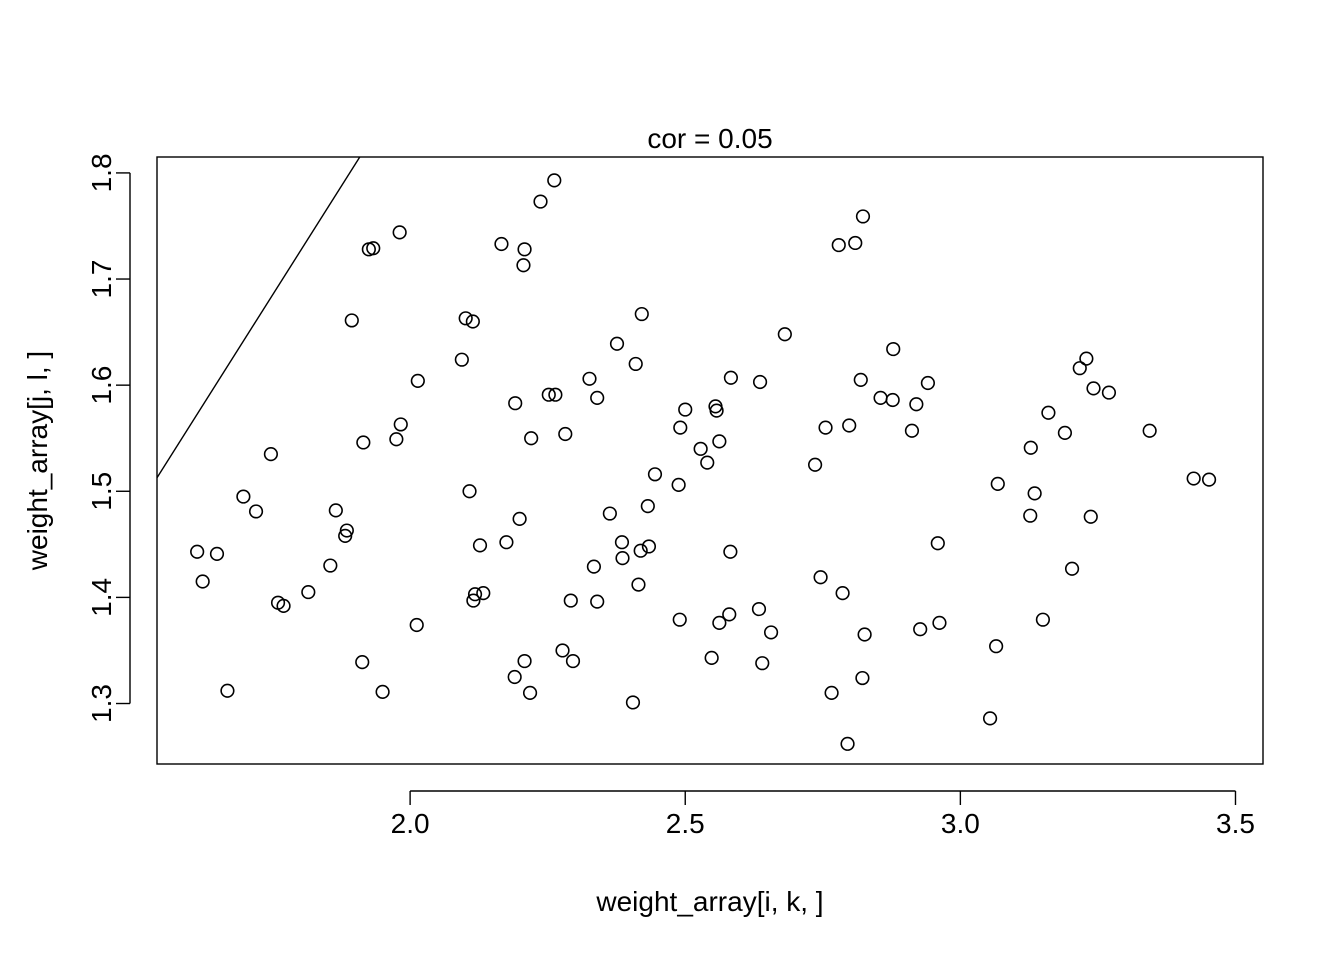  I want to click on y-axis-label: weight_array[j, l, ], so click(37, 461).